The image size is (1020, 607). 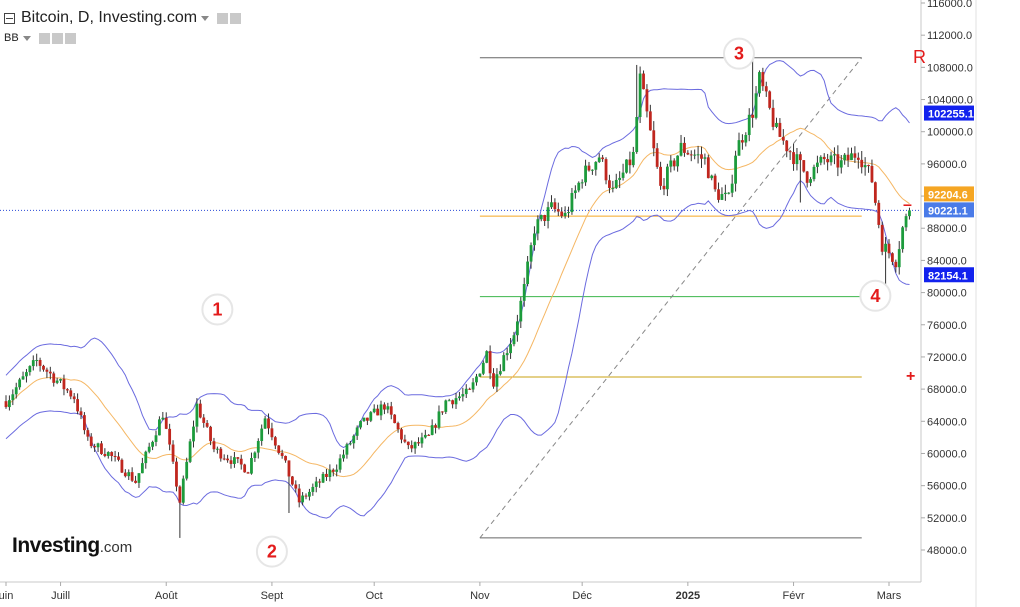 What do you see at coordinates (480, 596) in the screenshot?
I see `x-tick-label: Nov` at bounding box center [480, 596].